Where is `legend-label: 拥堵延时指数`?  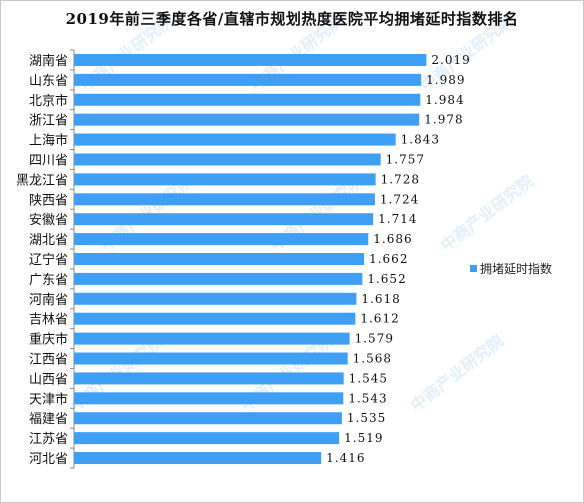
legend-label: 拥堵延时指数 is located at coordinates (516, 269).